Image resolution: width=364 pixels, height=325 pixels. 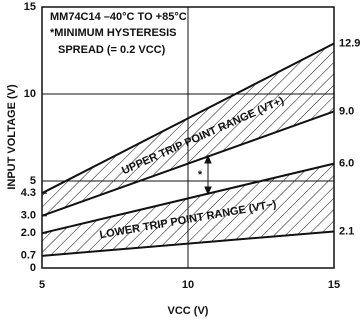 What do you see at coordinates (188, 243) in the screenshot?
I see `line` at bounding box center [188, 243].